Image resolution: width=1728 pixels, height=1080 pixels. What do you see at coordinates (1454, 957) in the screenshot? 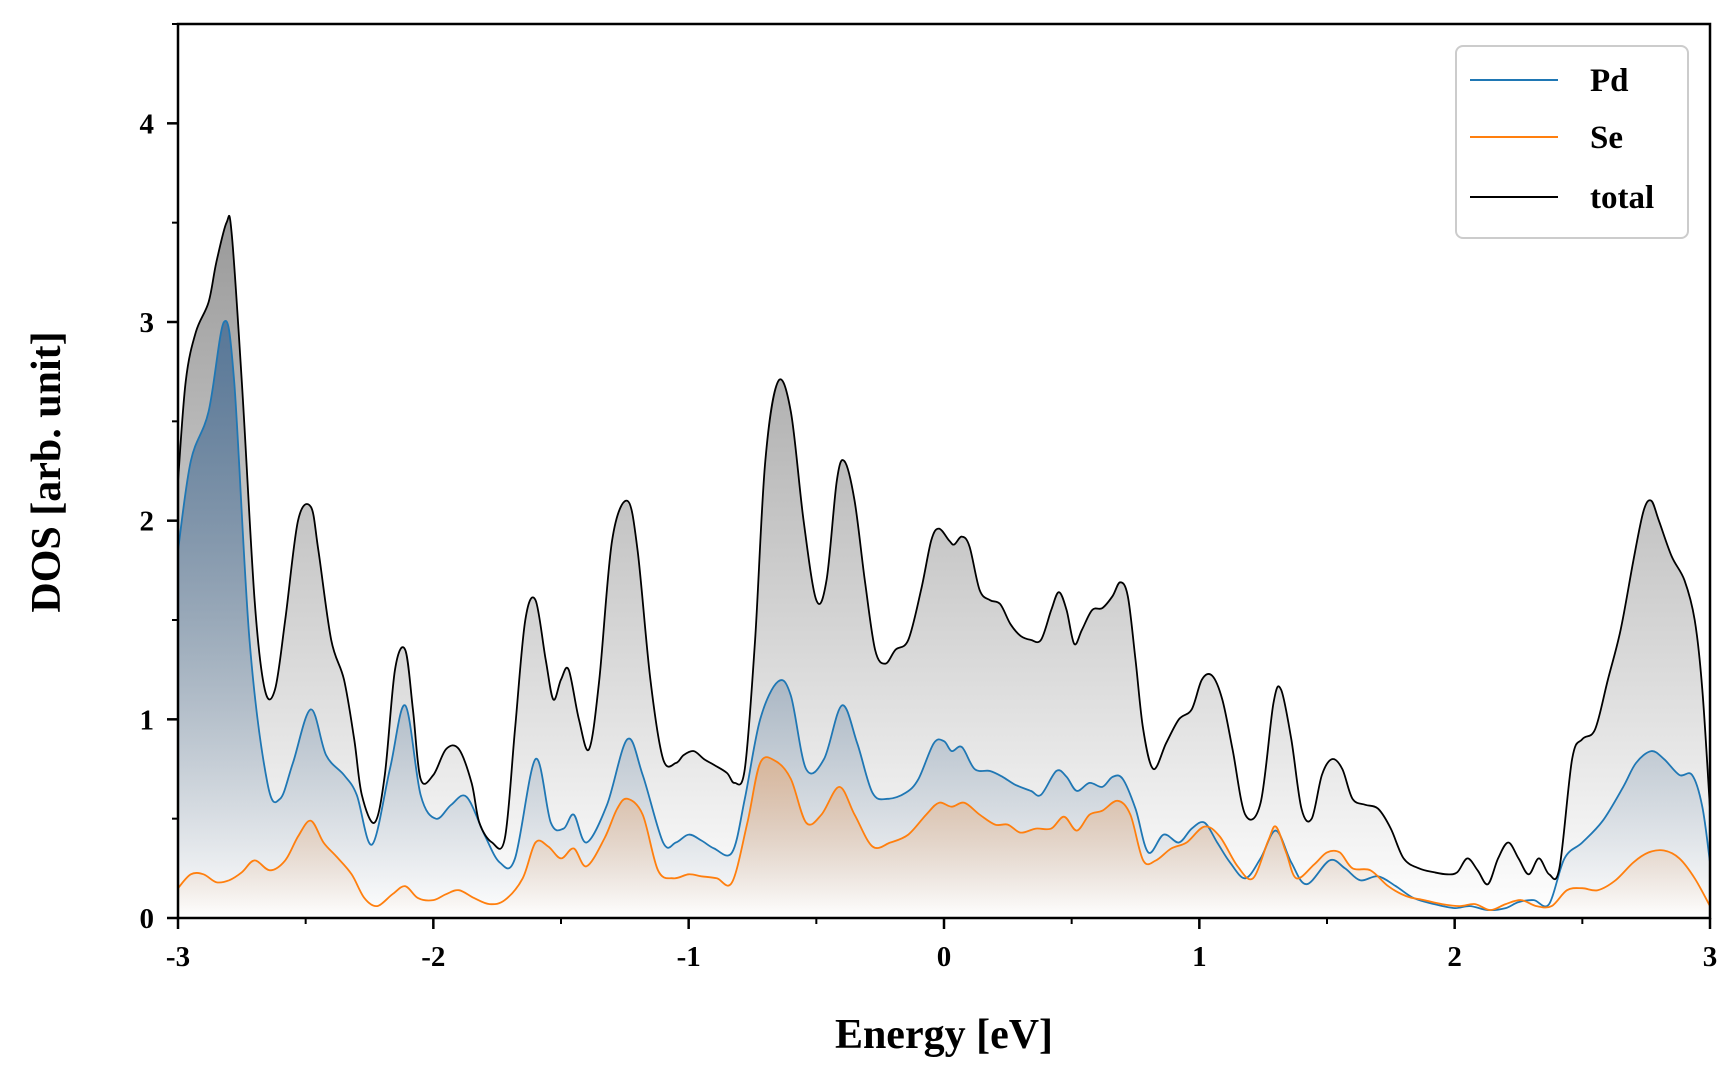
I see `x-tick-label: 2` at bounding box center [1454, 957].